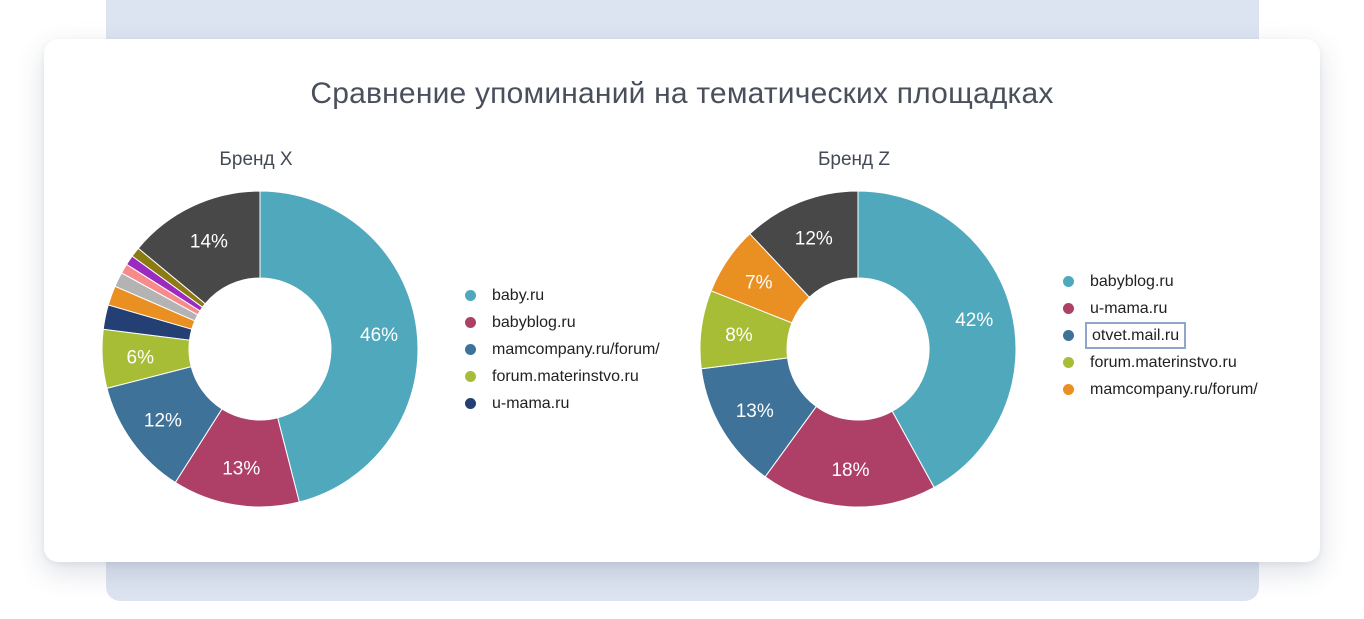 The width and height of the screenshot is (1364, 619). Describe the element at coordinates (562, 295) in the screenshot. I see `legend-item: baby.ru` at that location.